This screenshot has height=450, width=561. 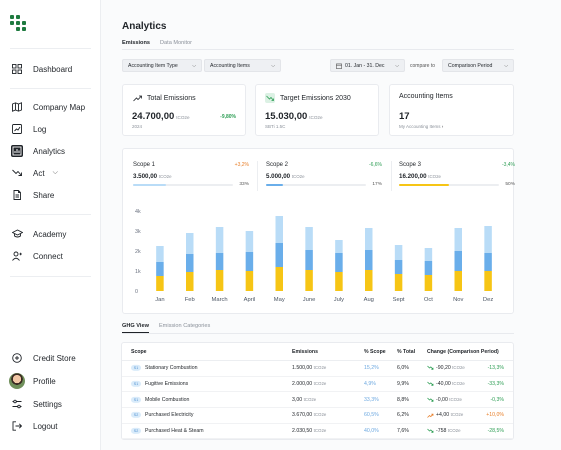 I want to click on bar-scope-2-march, so click(x=219, y=261).